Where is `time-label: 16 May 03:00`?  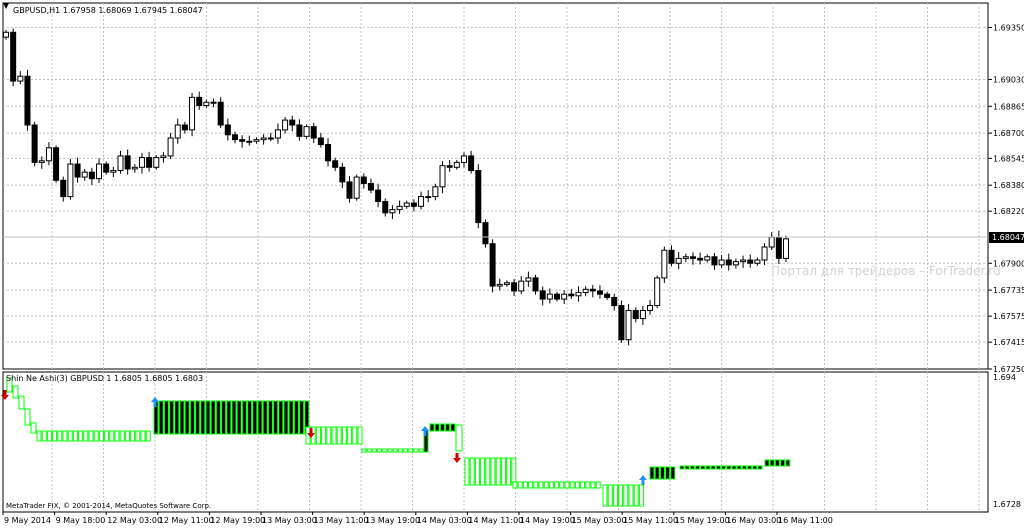 time-label: 16 May 03:00 is located at coordinates (753, 520).